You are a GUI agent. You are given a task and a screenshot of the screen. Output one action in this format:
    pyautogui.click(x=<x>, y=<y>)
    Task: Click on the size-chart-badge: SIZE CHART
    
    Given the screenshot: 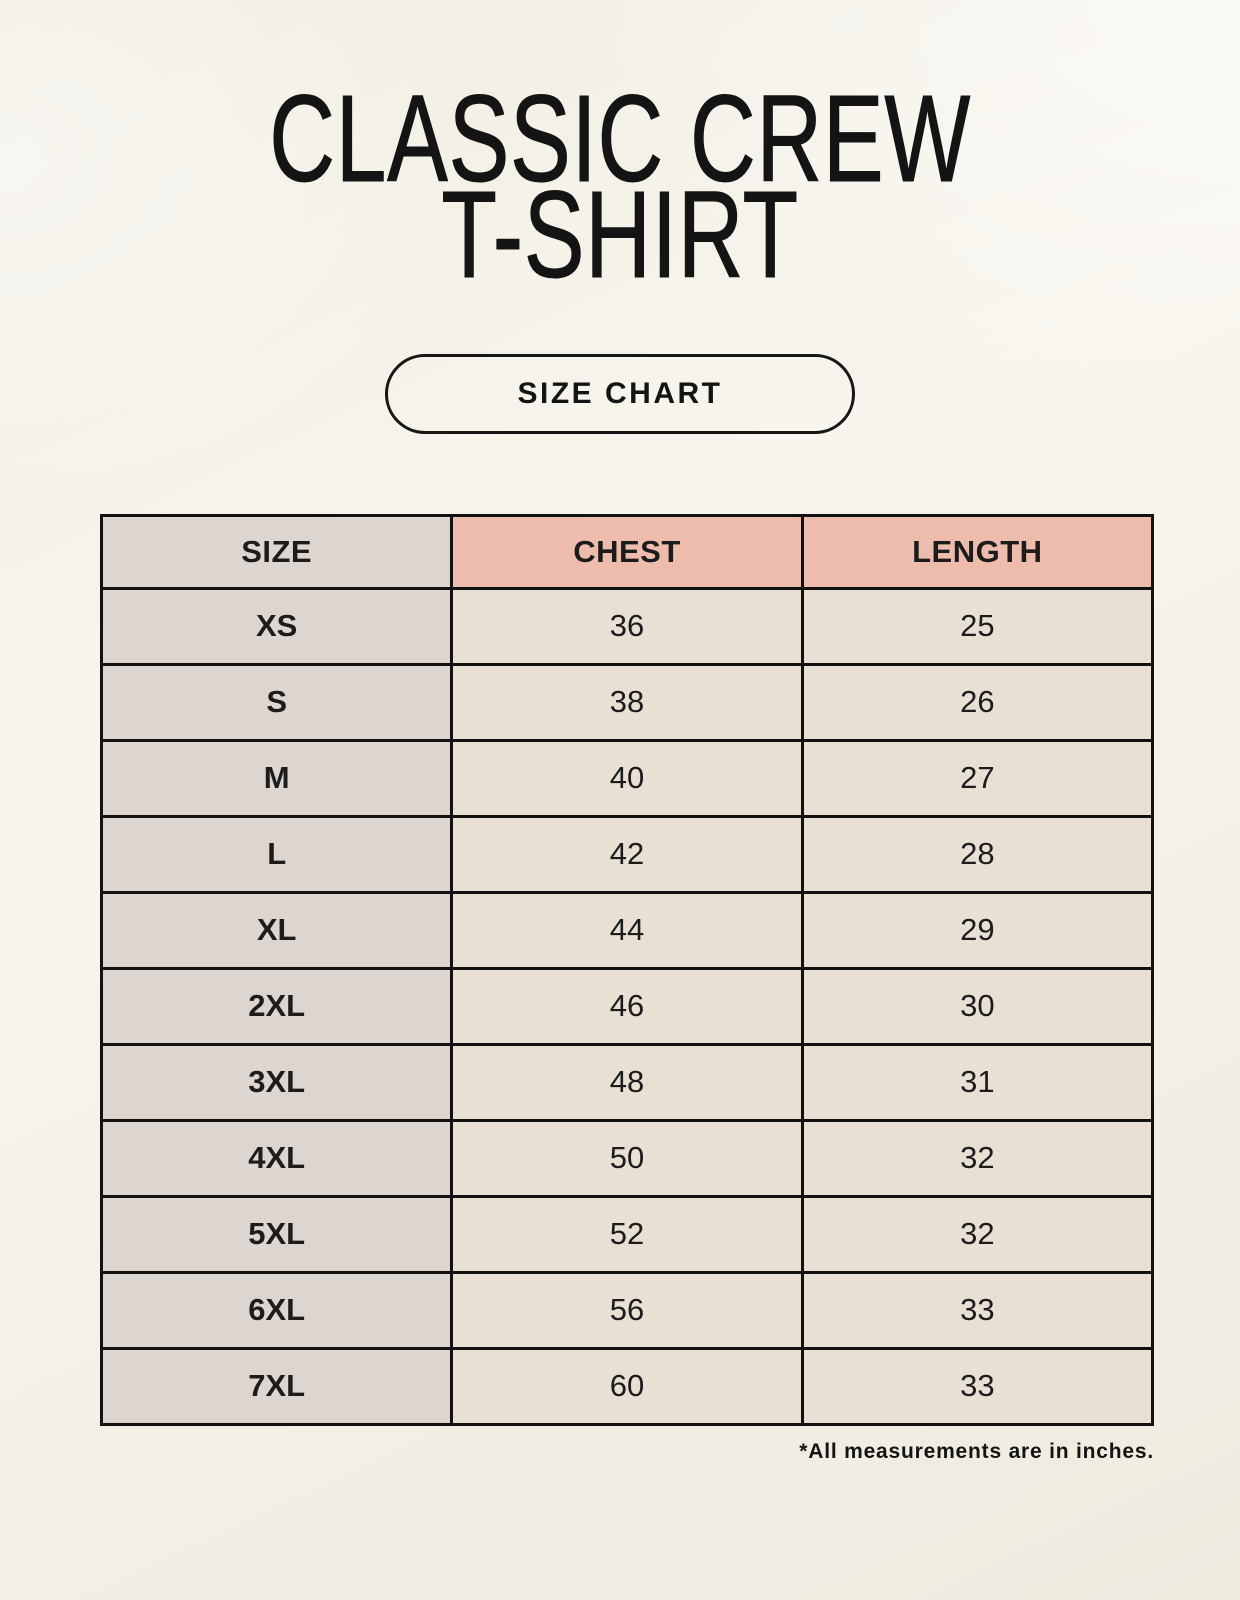 What is the action you would take?
    pyautogui.click(x=620, y=393)
    